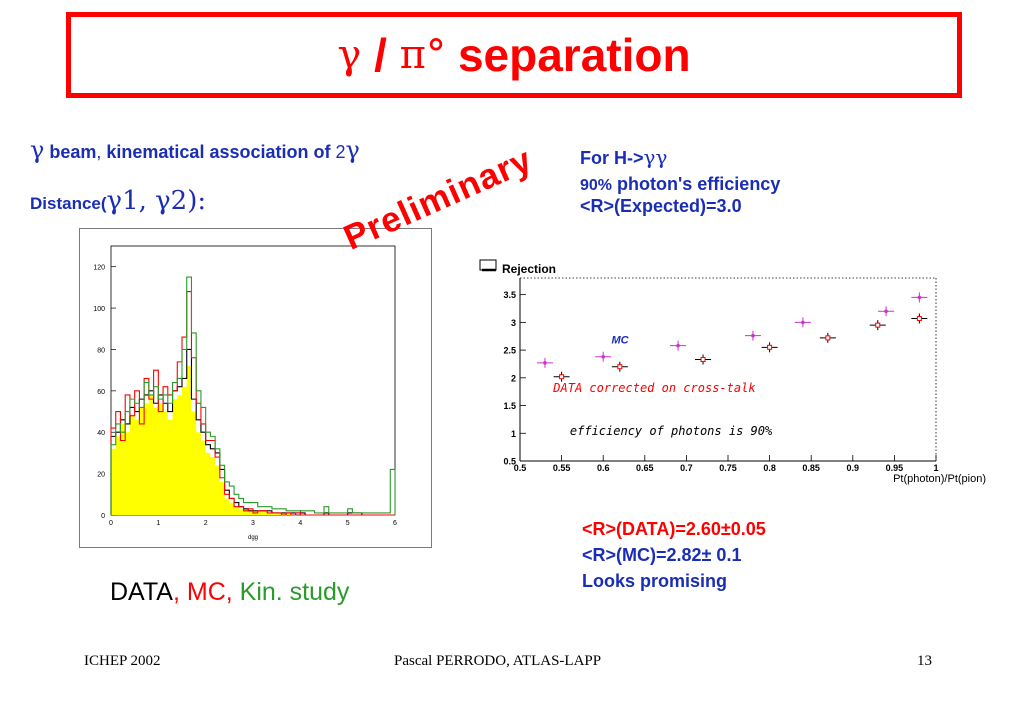 The image size is (1023, 708). Describe the element at coordinates (253, 523) in the screenshot. I see `histogram-x-tick-label: 3` at that location.